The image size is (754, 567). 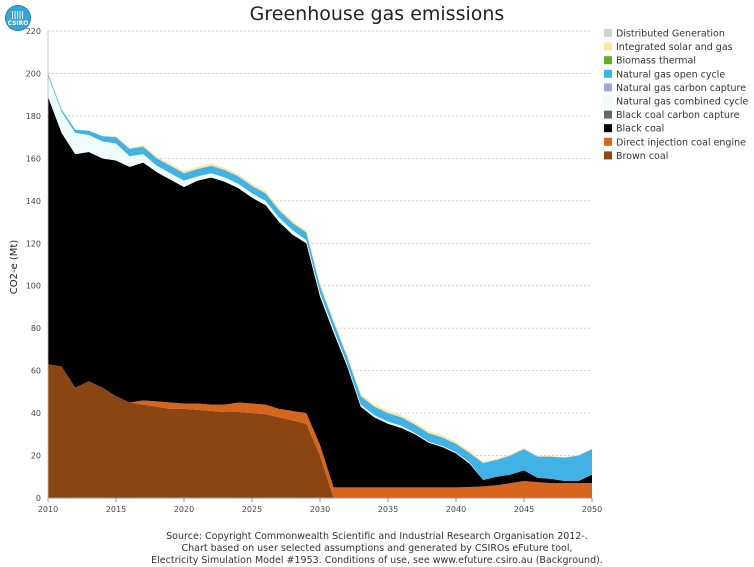 I want to click on legend-label: Distributed Generation, so click(x=670, y=34).